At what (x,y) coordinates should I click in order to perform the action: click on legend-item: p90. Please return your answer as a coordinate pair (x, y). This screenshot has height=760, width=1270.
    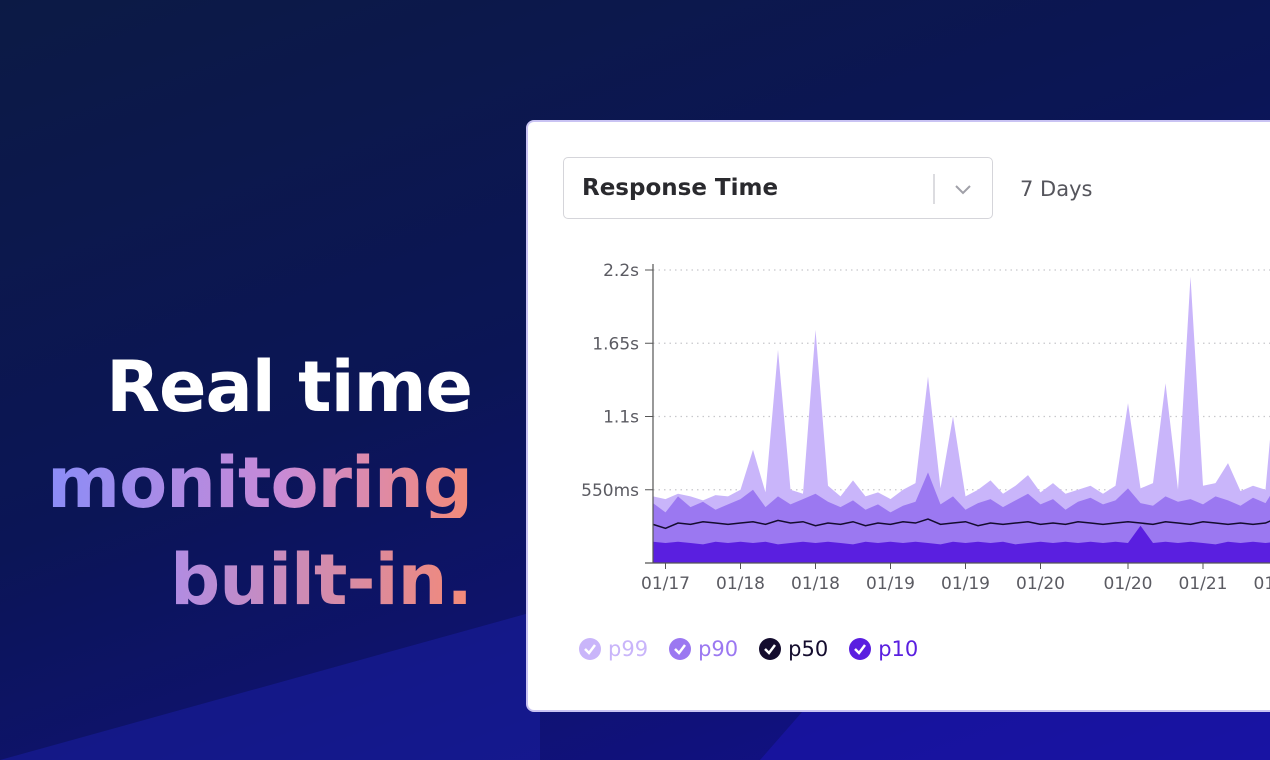
    Looking at the image, I should click on (703, 649).